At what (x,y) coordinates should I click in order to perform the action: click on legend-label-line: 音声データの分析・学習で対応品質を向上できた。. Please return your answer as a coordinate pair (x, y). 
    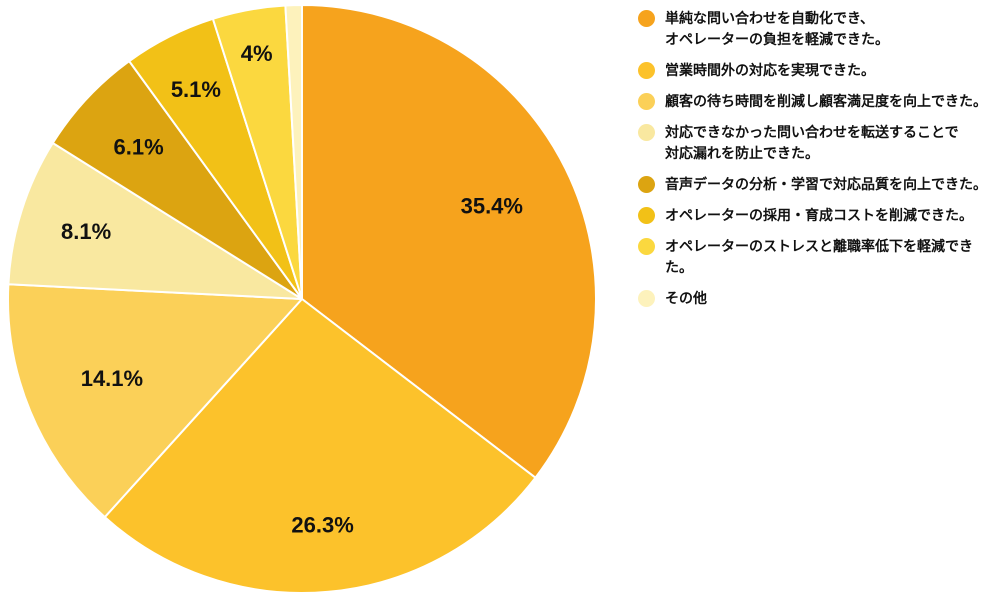
    Looking at the image, I should click on (826, 184).